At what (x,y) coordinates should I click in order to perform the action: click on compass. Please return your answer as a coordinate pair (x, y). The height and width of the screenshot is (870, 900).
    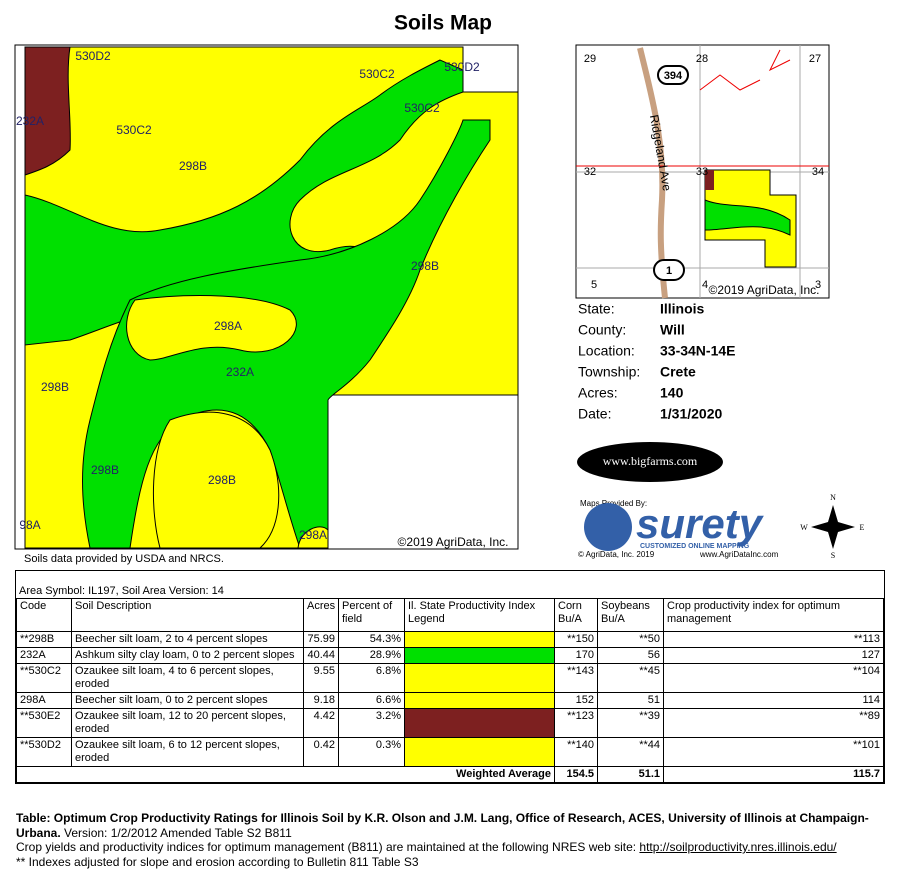
    Looking at the image, I should click on (833, 527).